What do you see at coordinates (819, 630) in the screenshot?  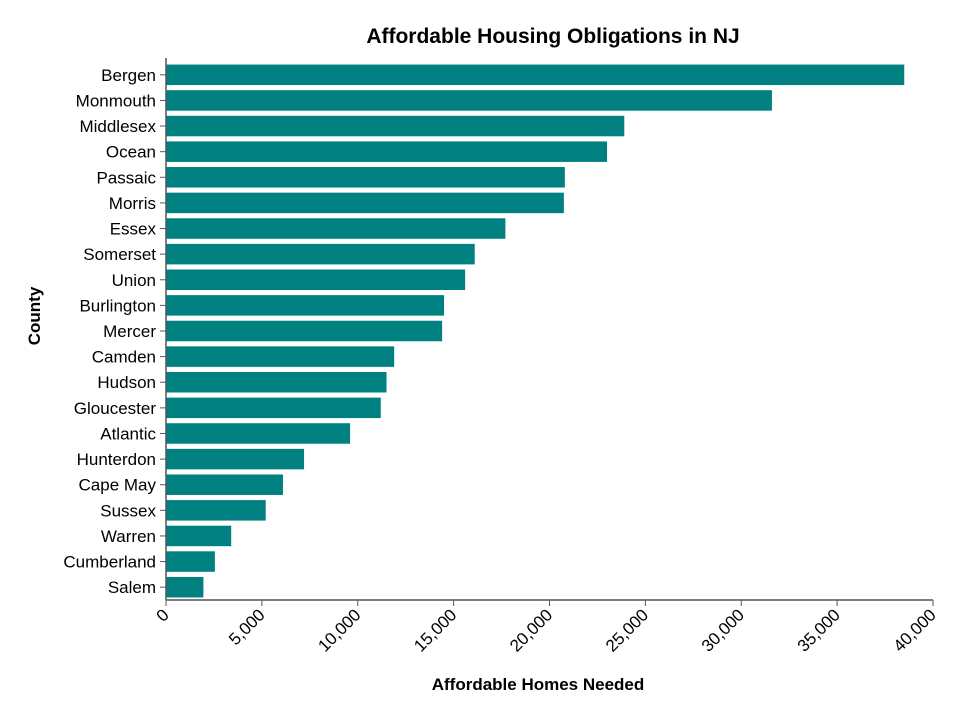 I see `x-tick-label: 35,000` at bounding box center [819, 630].